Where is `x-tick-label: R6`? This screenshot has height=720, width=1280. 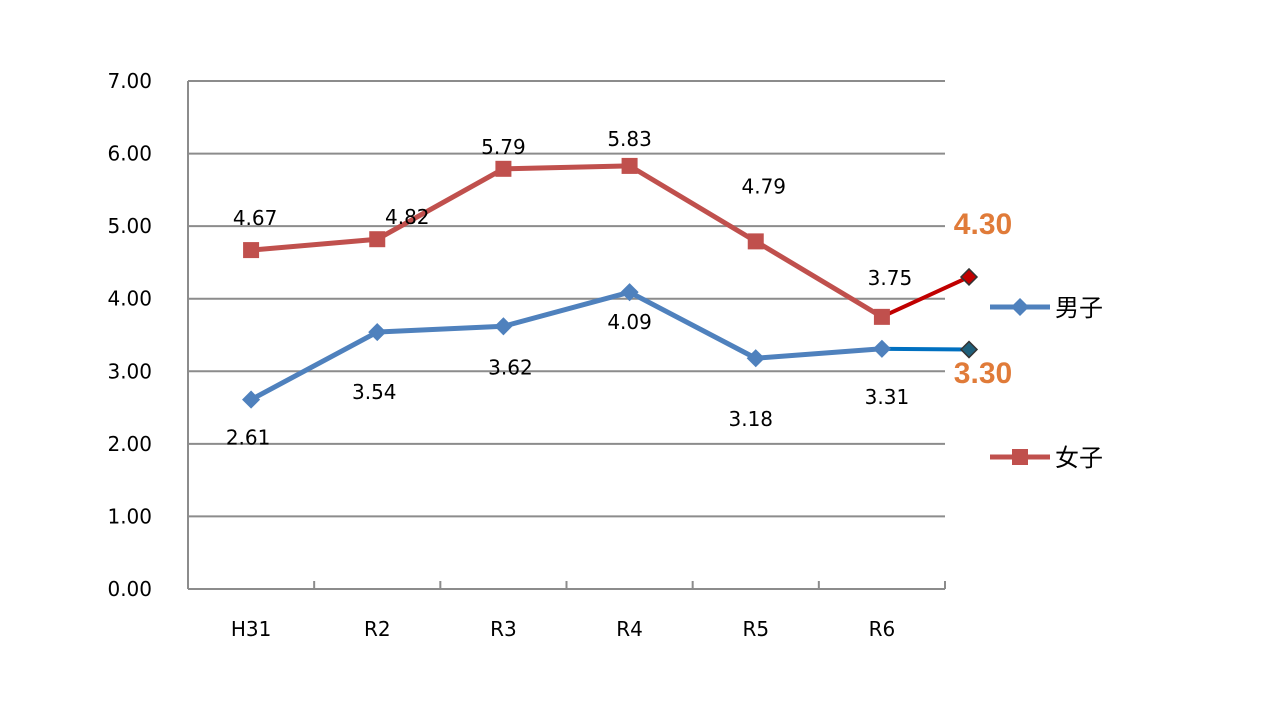 x-tick-label: R6 is located at coordinates (882, 629).